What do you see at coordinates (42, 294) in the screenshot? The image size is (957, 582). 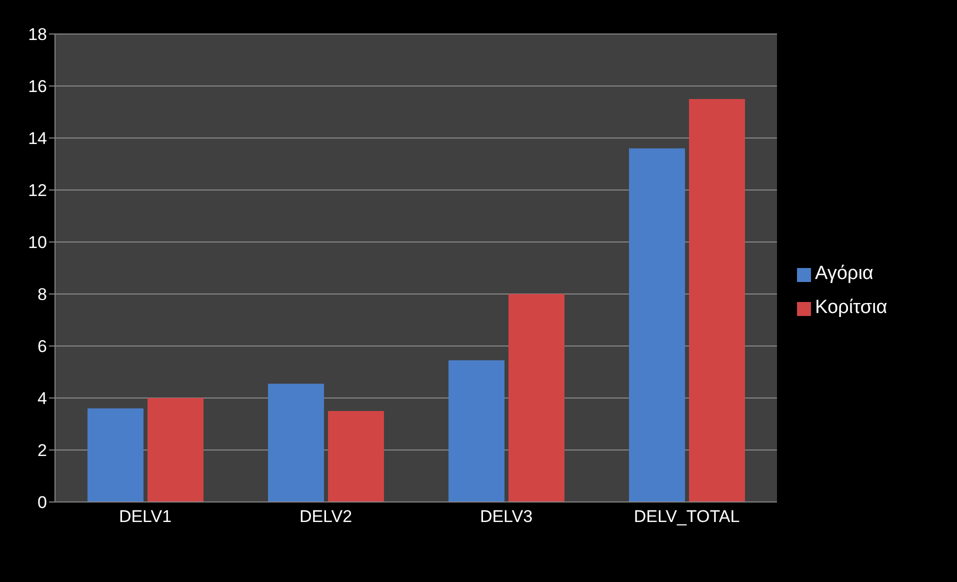 I see `y-tick-label: 8` at bounding box center [42, 294].